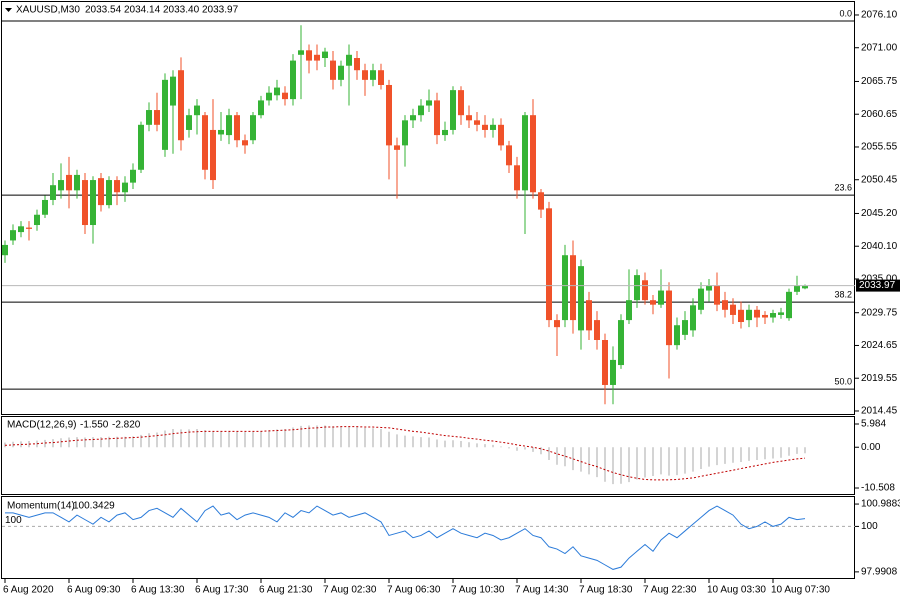  Describe the element at coordinates (414, 590) in the screenshot. I see `x-tick-label: 7 Aug 06:30` at that location.